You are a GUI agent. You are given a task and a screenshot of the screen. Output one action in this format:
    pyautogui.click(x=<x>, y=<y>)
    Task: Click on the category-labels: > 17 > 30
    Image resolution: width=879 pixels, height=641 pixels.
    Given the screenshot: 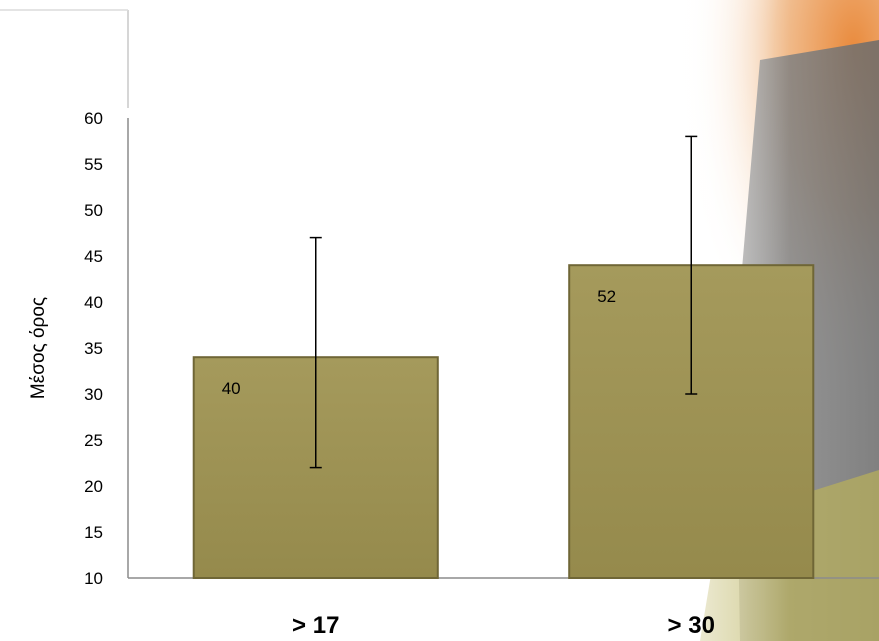 What is the action you would take?
    pyautogui.click(x=503, y=625)
    